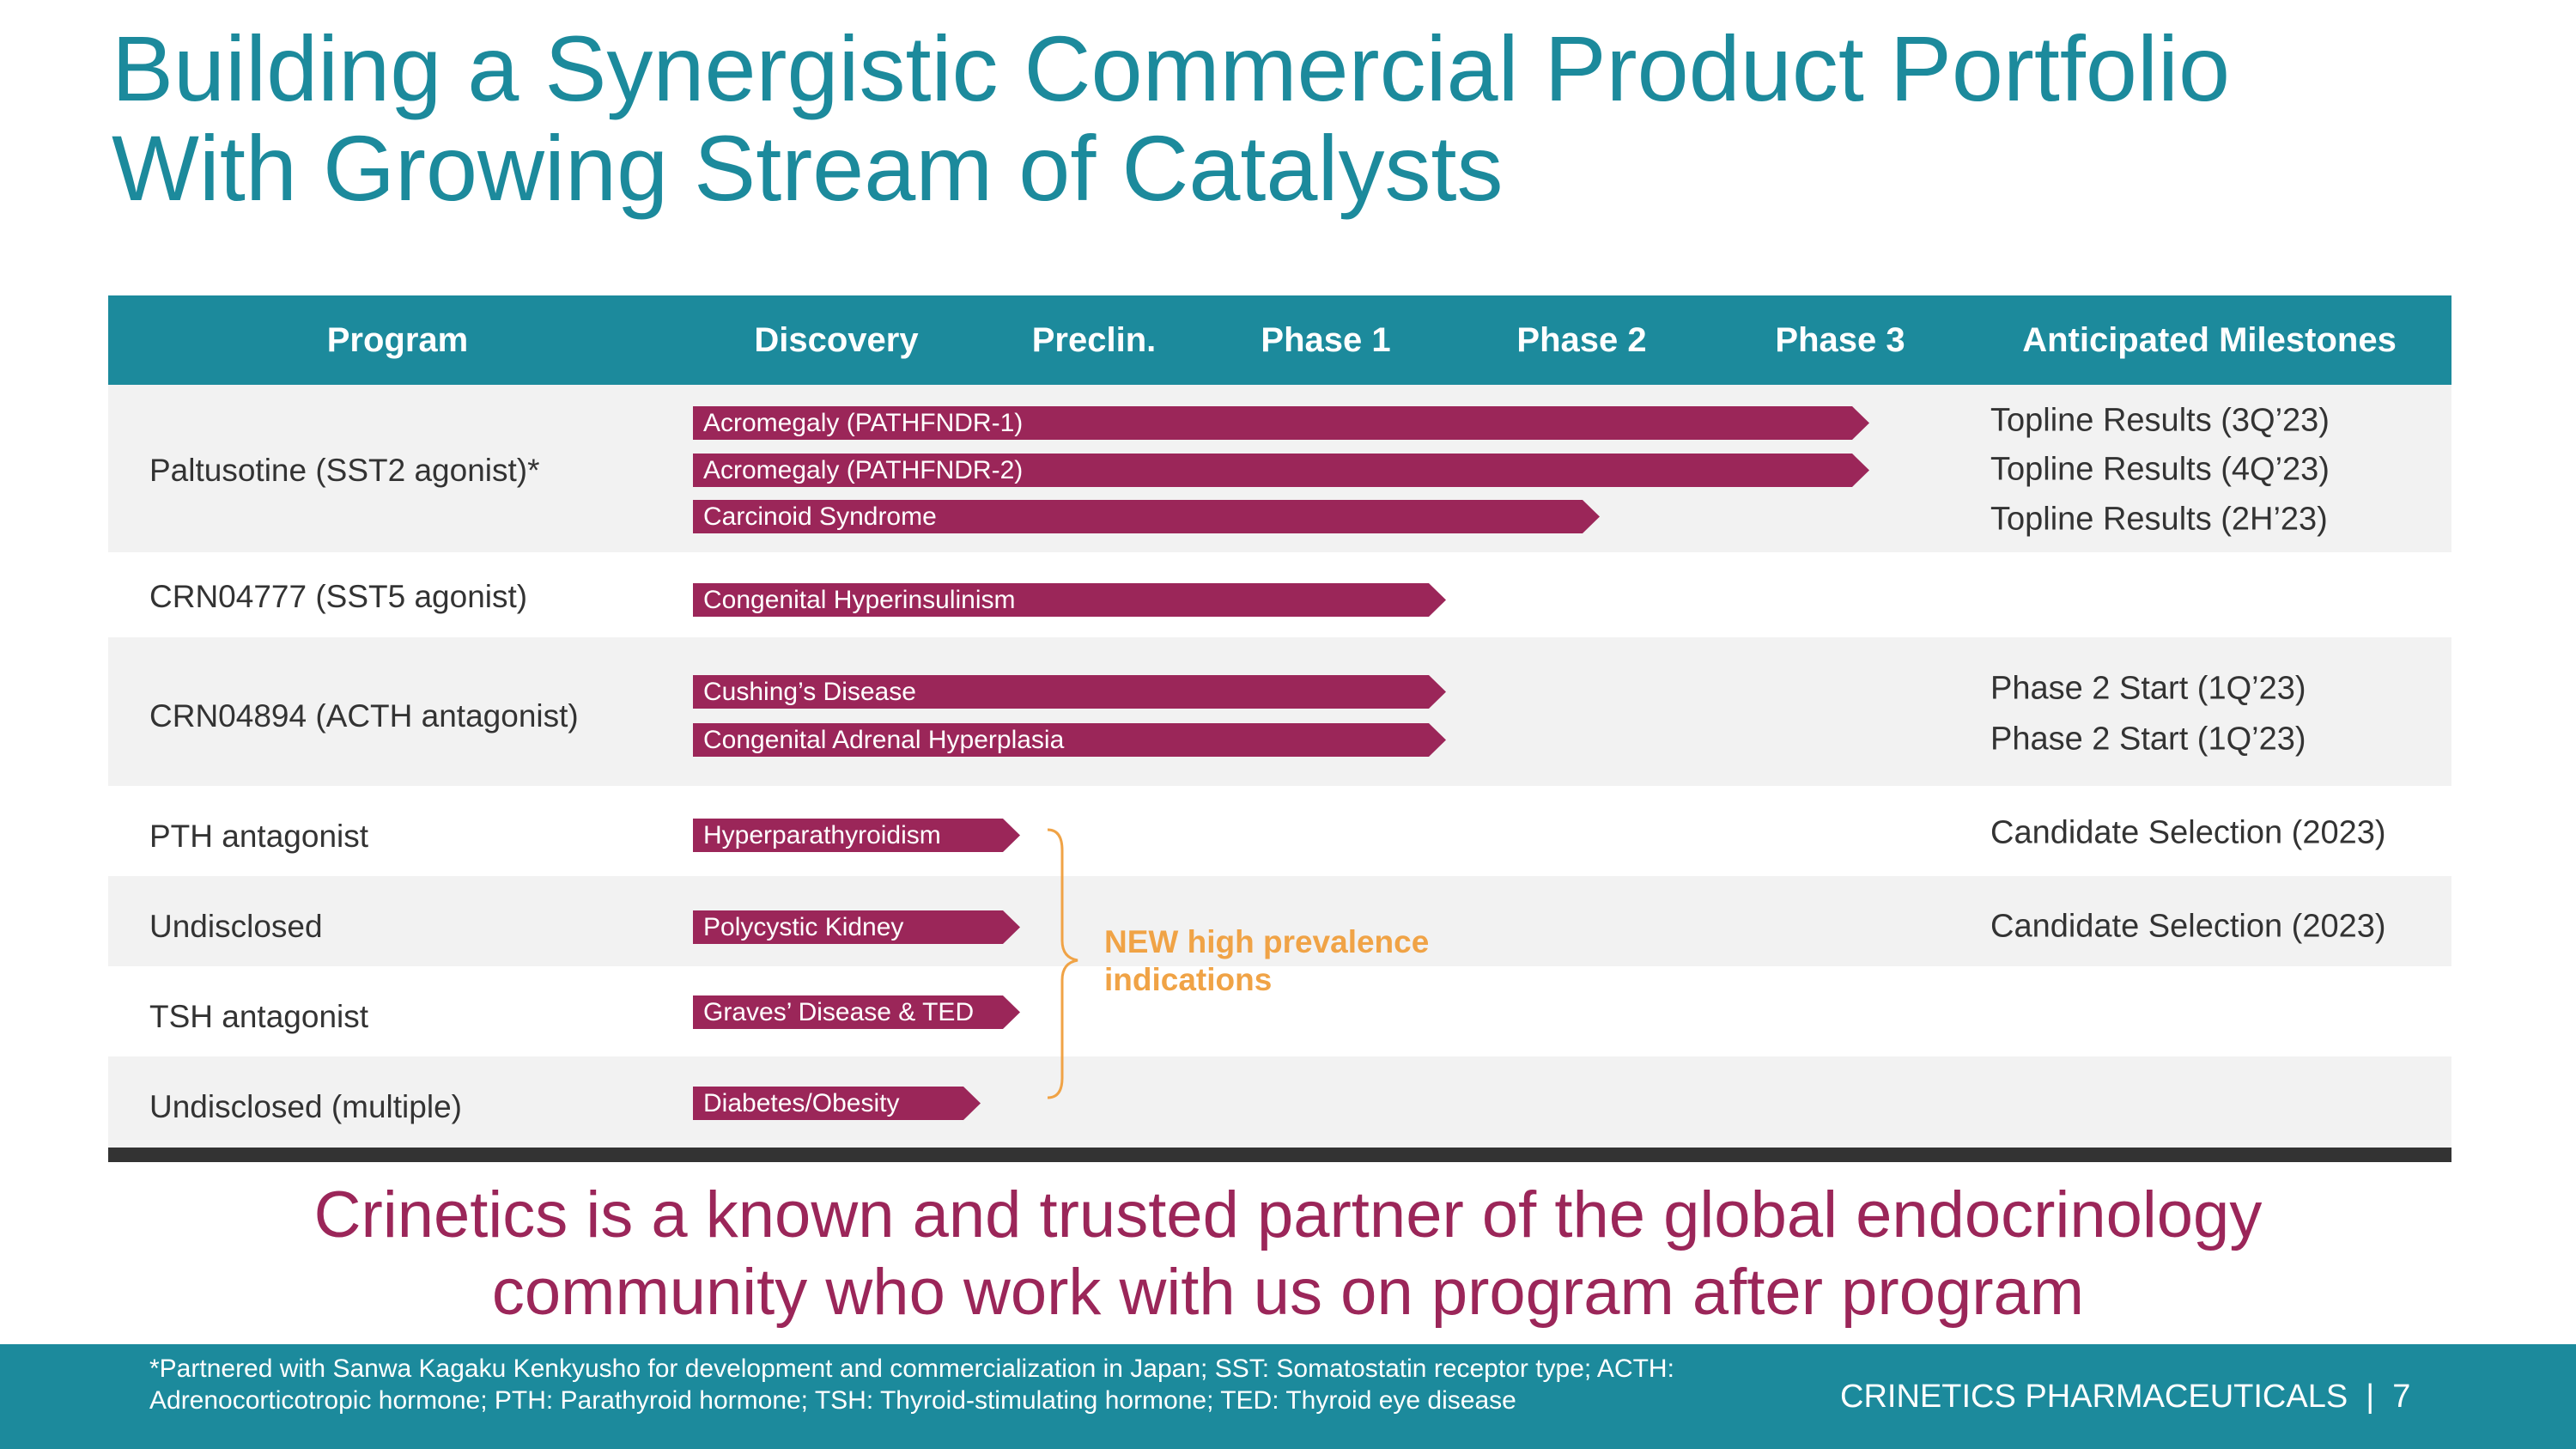 The image size is (2576, 1449). I want to click on header-phase2: Phase 2, so click(1581, 340).